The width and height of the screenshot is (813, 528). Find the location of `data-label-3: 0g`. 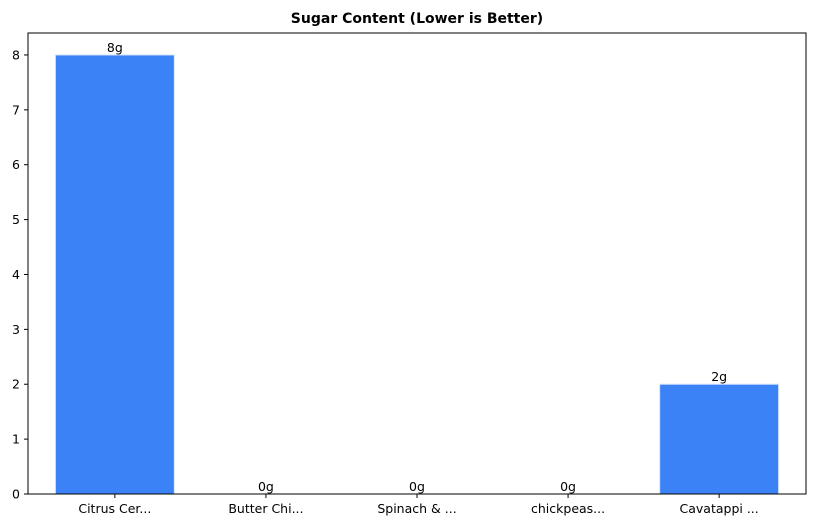

data-label-3: 0g is located at coordinates (568, 486).